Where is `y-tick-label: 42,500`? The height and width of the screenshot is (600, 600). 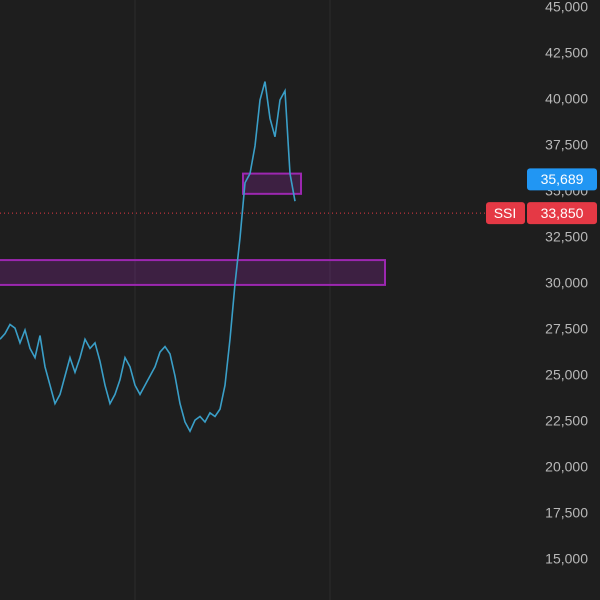 y-tick-label: 42,500 is located at coordinates (566, 53).